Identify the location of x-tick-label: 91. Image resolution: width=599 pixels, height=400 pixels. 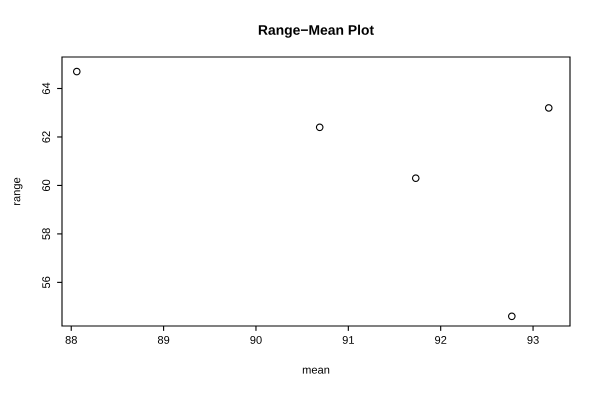
(348, 340).